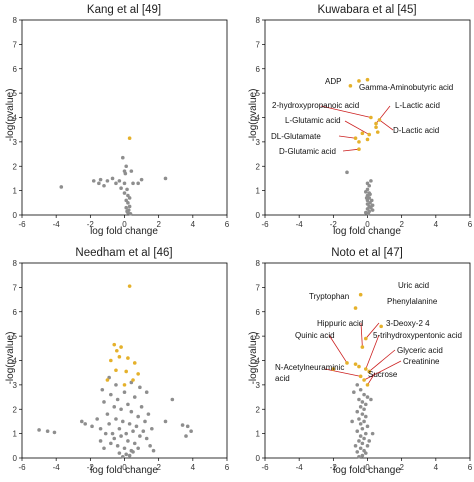 The image size is (474, 482). I want to click on x-tick-label: 2, so click(401, 224).